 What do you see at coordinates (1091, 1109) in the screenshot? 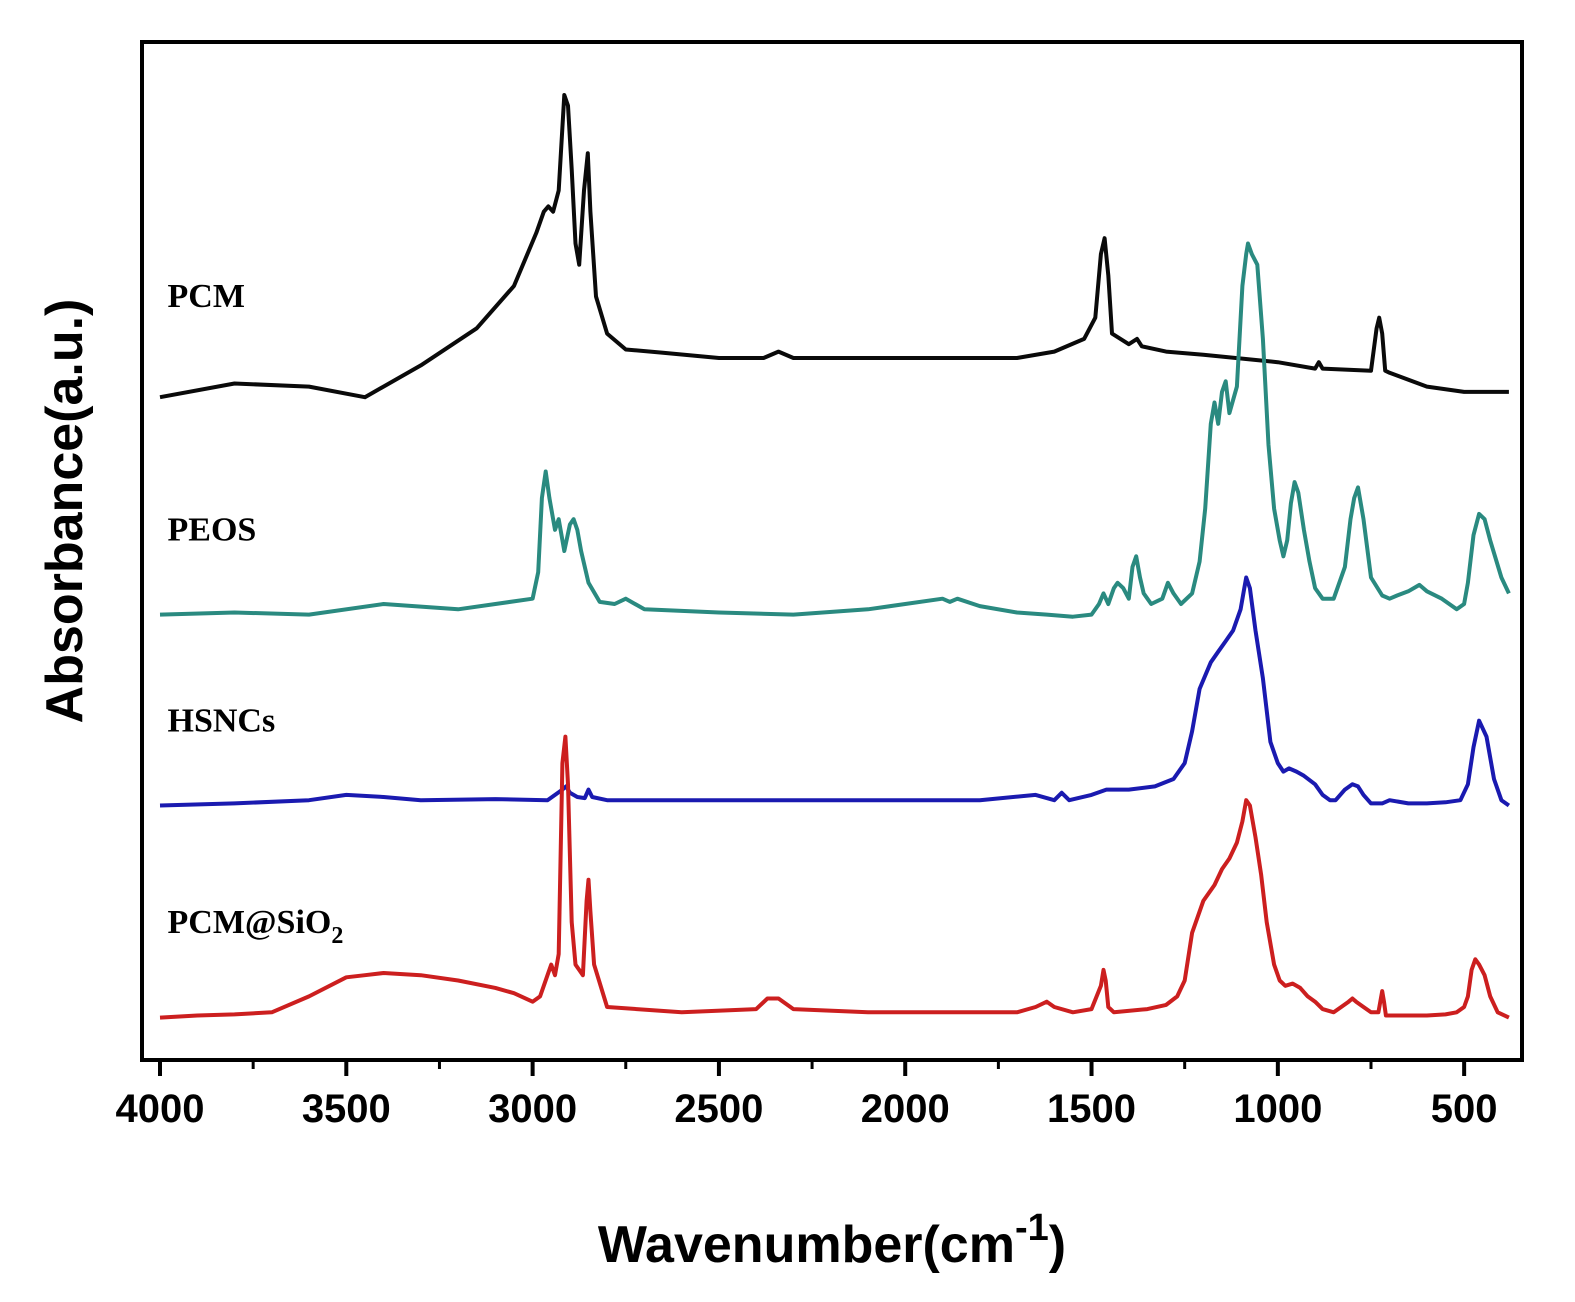
I see `x-tick-label: 1500` at bounding box center [1091, 1109].